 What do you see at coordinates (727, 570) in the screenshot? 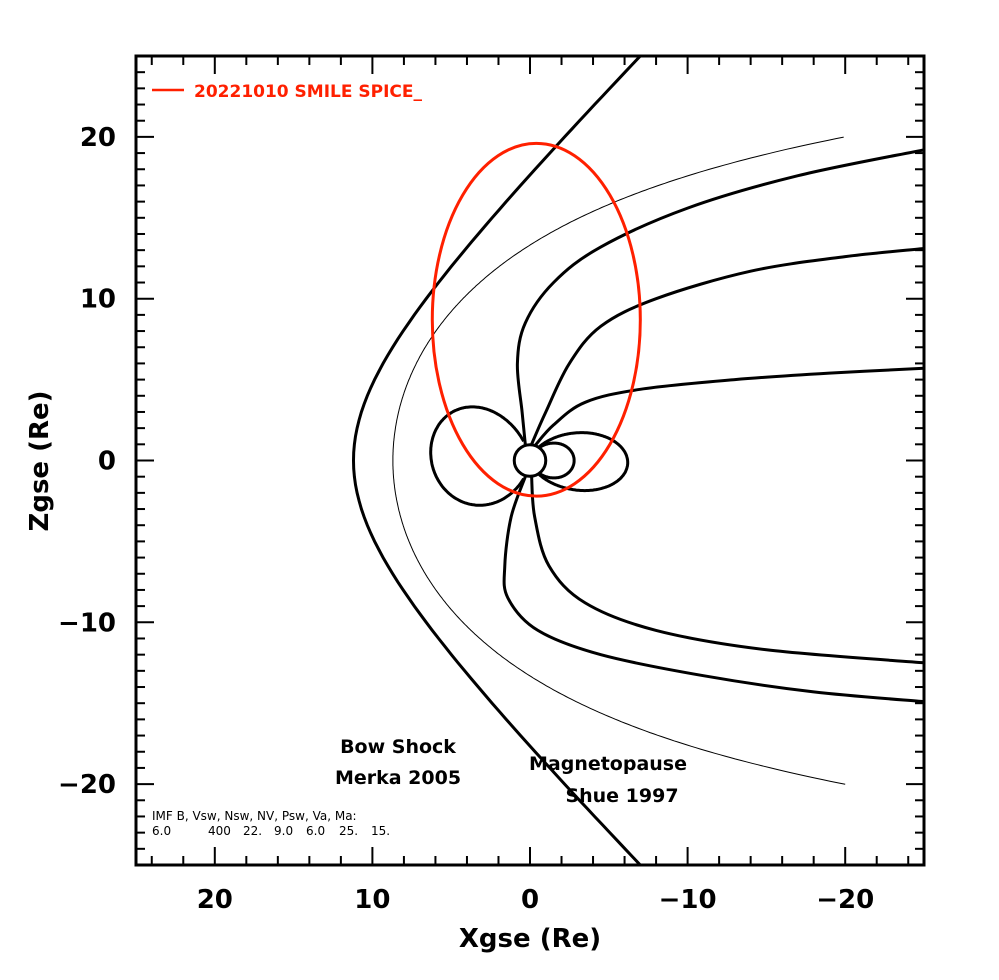
I see `field-line-open-south-inner` at bounding box center [727, 570].